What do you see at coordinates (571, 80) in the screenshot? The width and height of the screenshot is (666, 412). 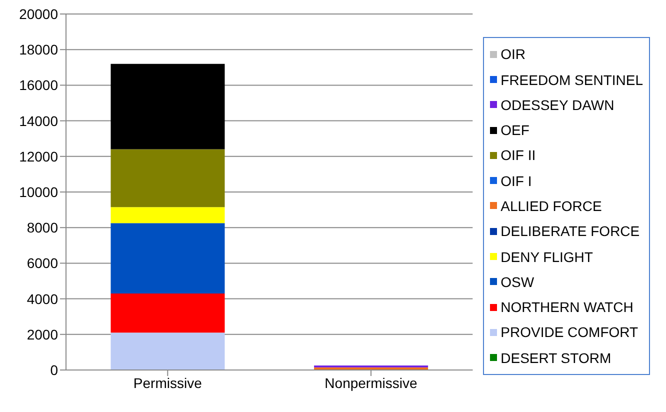 I see `legend-label: FREEDOM SENTINEL` at bounding box center [571, 80].